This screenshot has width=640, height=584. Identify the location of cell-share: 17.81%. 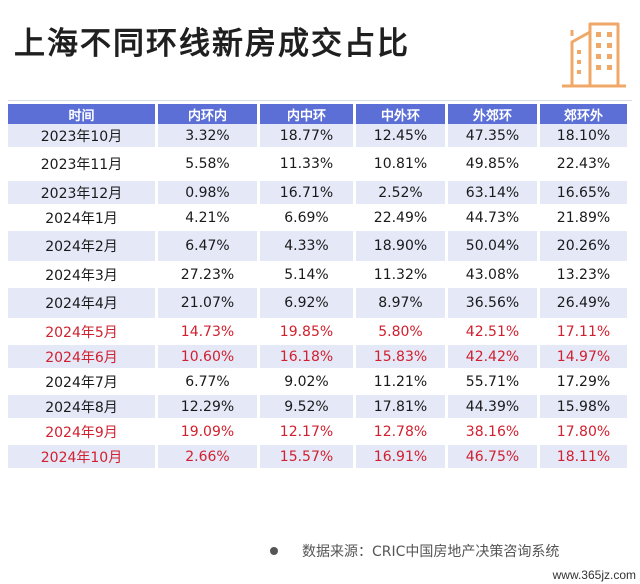
(402, 407).